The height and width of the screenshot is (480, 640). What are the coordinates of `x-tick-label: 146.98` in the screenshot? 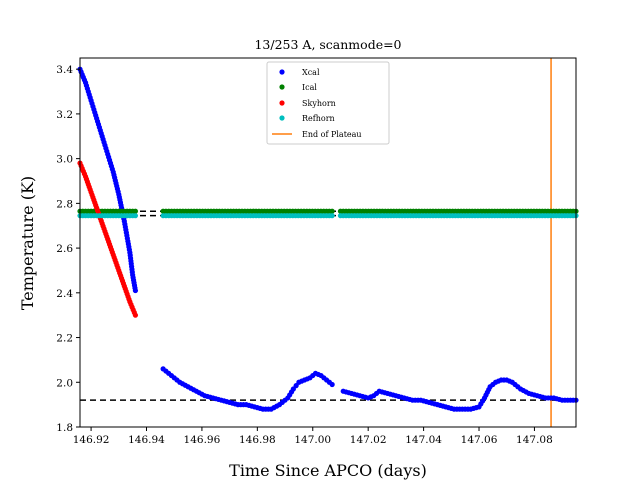 It's located at (257, 440).